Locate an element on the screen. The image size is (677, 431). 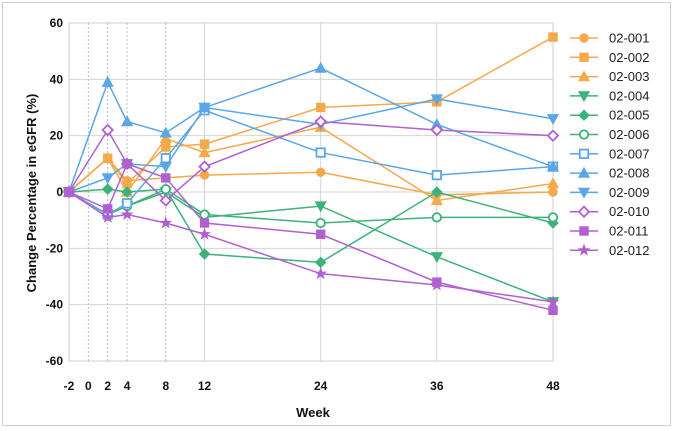
legend-item: 02-012 is located at coordinates (609, 250).